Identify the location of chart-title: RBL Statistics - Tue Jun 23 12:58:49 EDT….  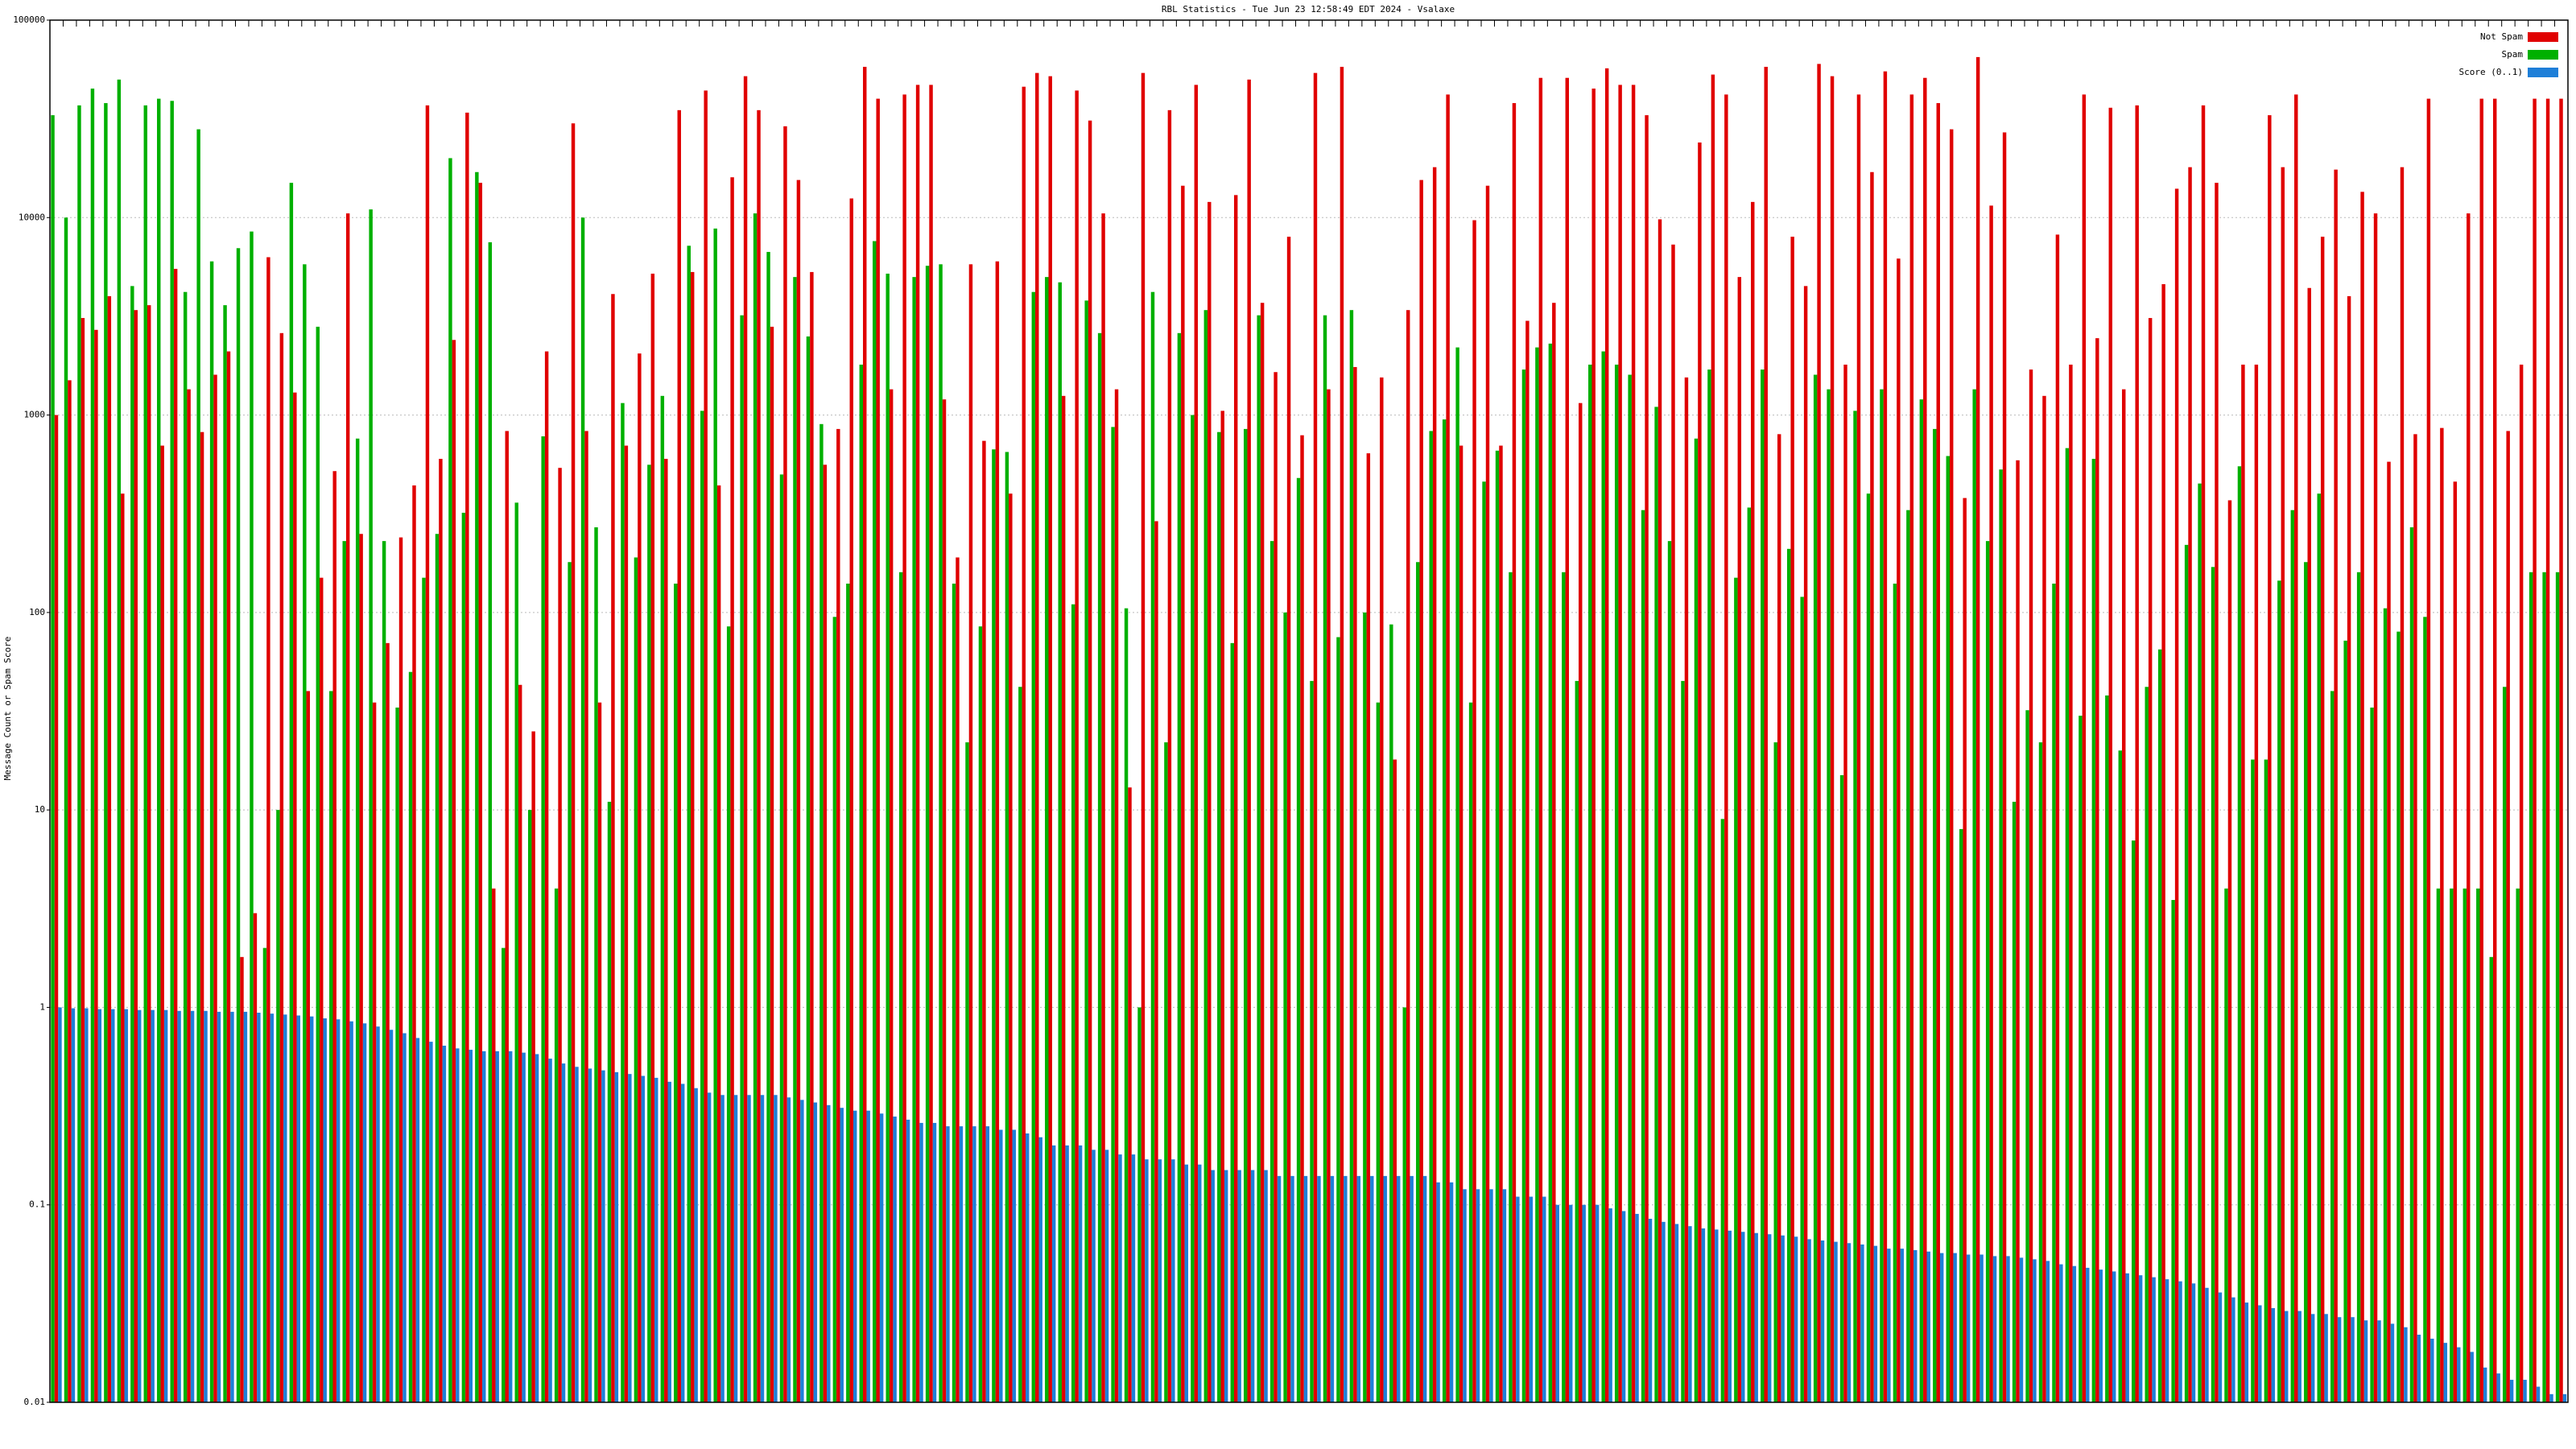
(1308, 9).